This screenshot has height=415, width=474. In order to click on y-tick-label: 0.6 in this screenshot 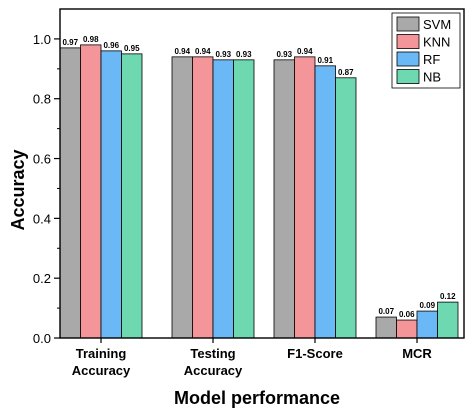, I will do `click(42, 159)`.